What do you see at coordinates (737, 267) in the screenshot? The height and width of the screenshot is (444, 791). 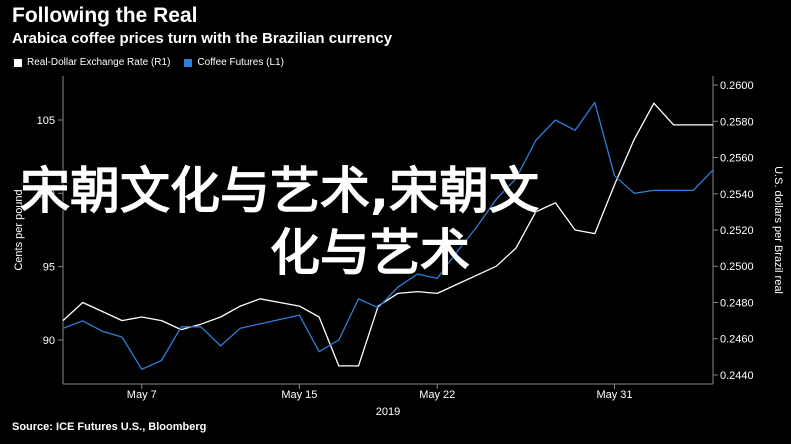 I see `right-tick-label: 0.2500` at bounding box center [737, 267].